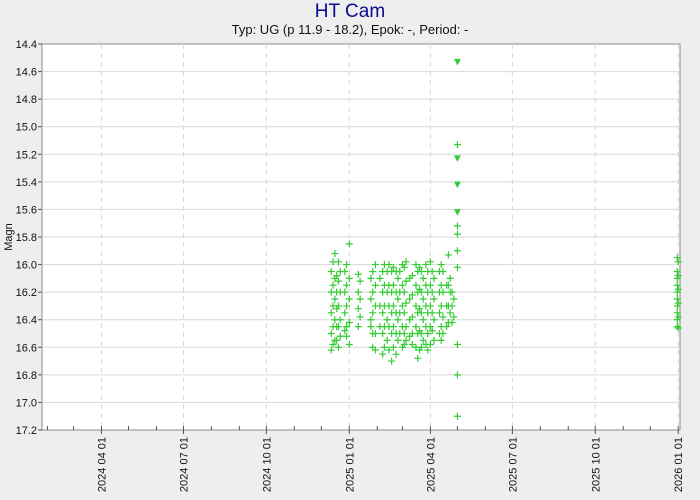  What do you see at coordinates (26, 45) in the screenshot?
I see `y-tick-label: 14.4` at bounding box center [26, 45].